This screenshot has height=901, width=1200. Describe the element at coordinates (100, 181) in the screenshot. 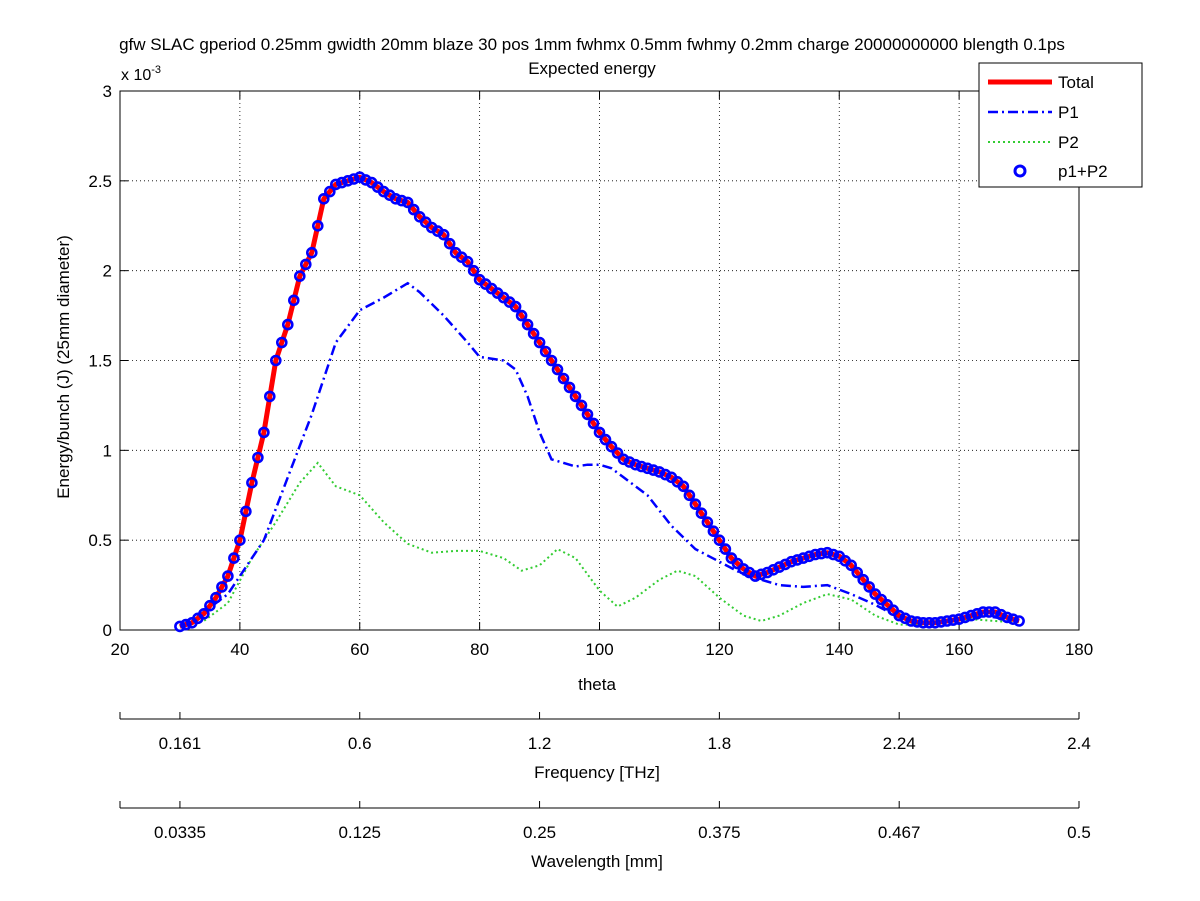

I see `y-tick-label: 2.5` at that location.